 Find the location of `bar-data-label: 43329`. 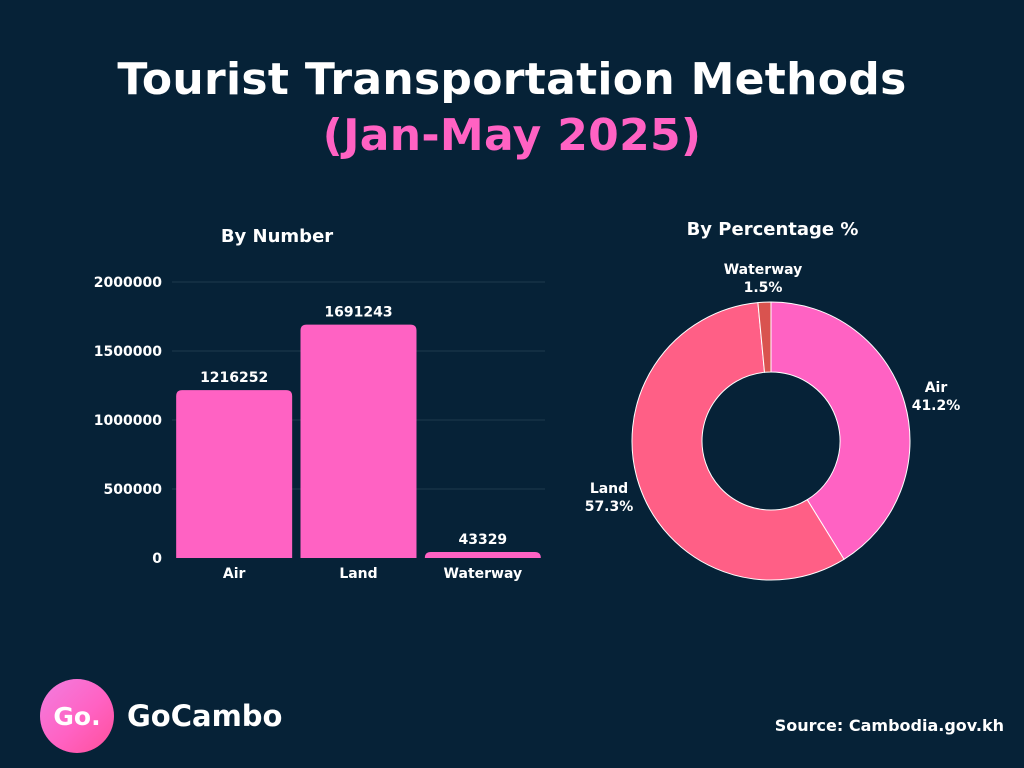

bar-data-label: 43329 is located at coordinates (482, 540).